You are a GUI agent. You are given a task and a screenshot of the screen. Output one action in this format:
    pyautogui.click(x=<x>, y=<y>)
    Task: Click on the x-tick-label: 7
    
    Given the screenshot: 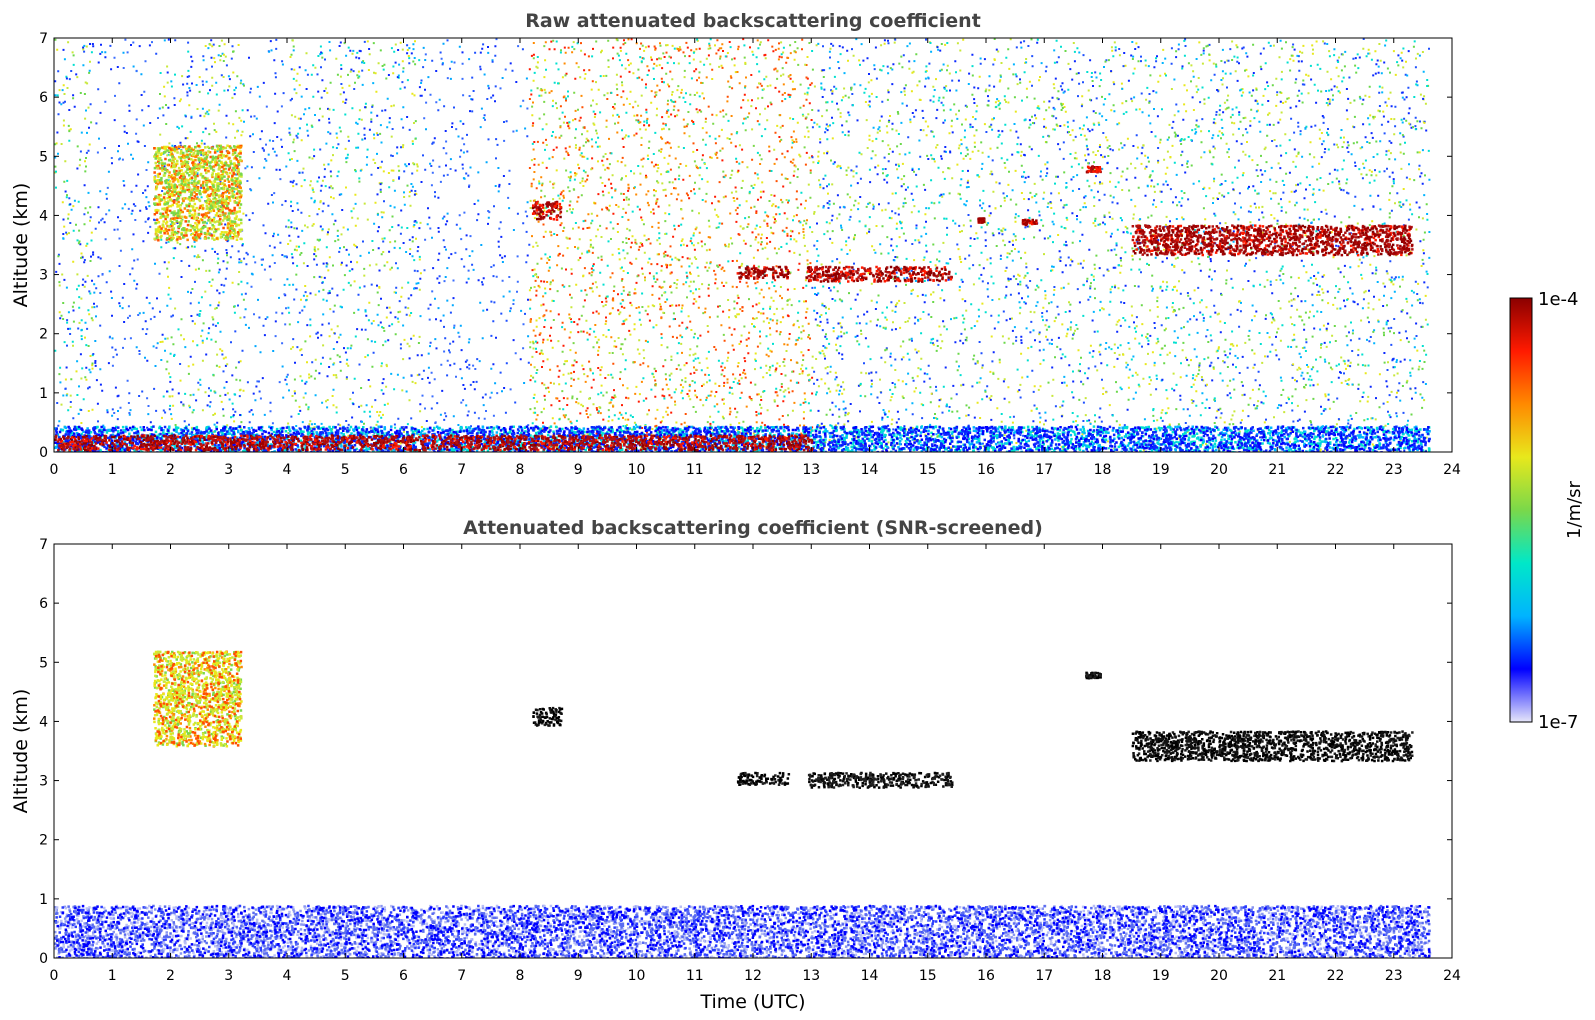 What is the action you would take?
    pyautogui.click(x=461, y=976)
    